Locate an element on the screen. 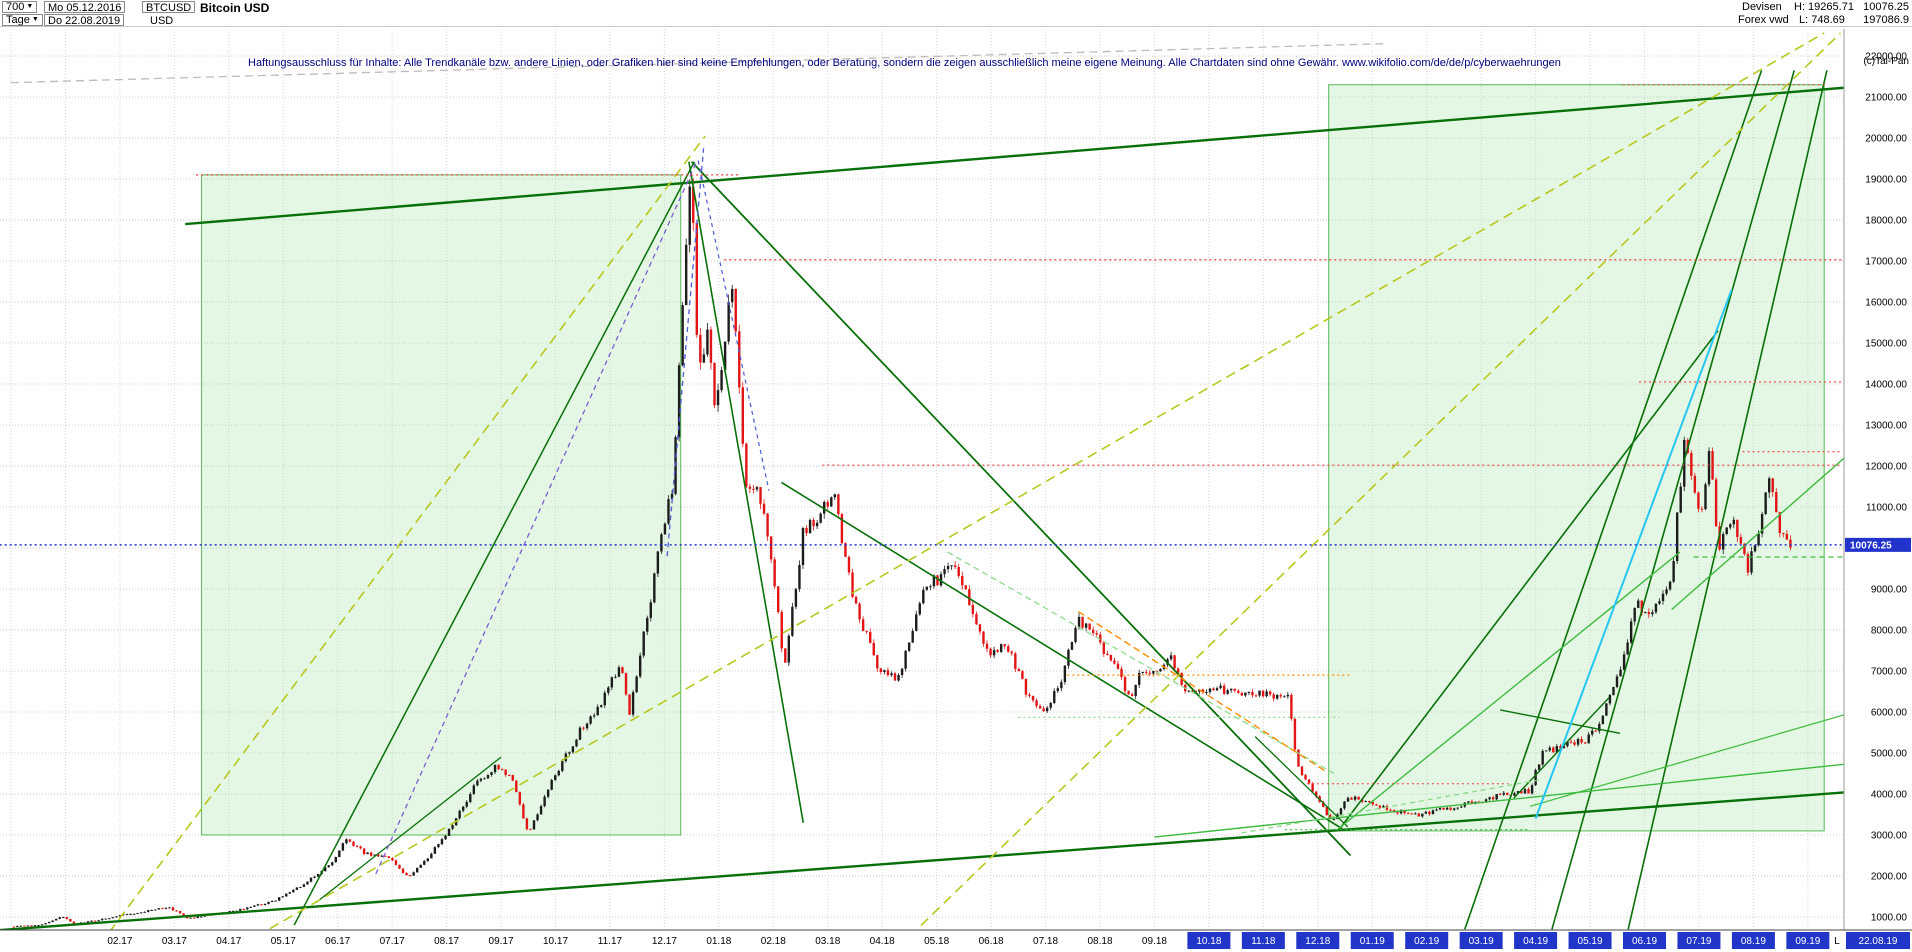 This screenshot has width=1912, height=952. price-tick-label: 19000.00 is located at coordinates (1886, 180).